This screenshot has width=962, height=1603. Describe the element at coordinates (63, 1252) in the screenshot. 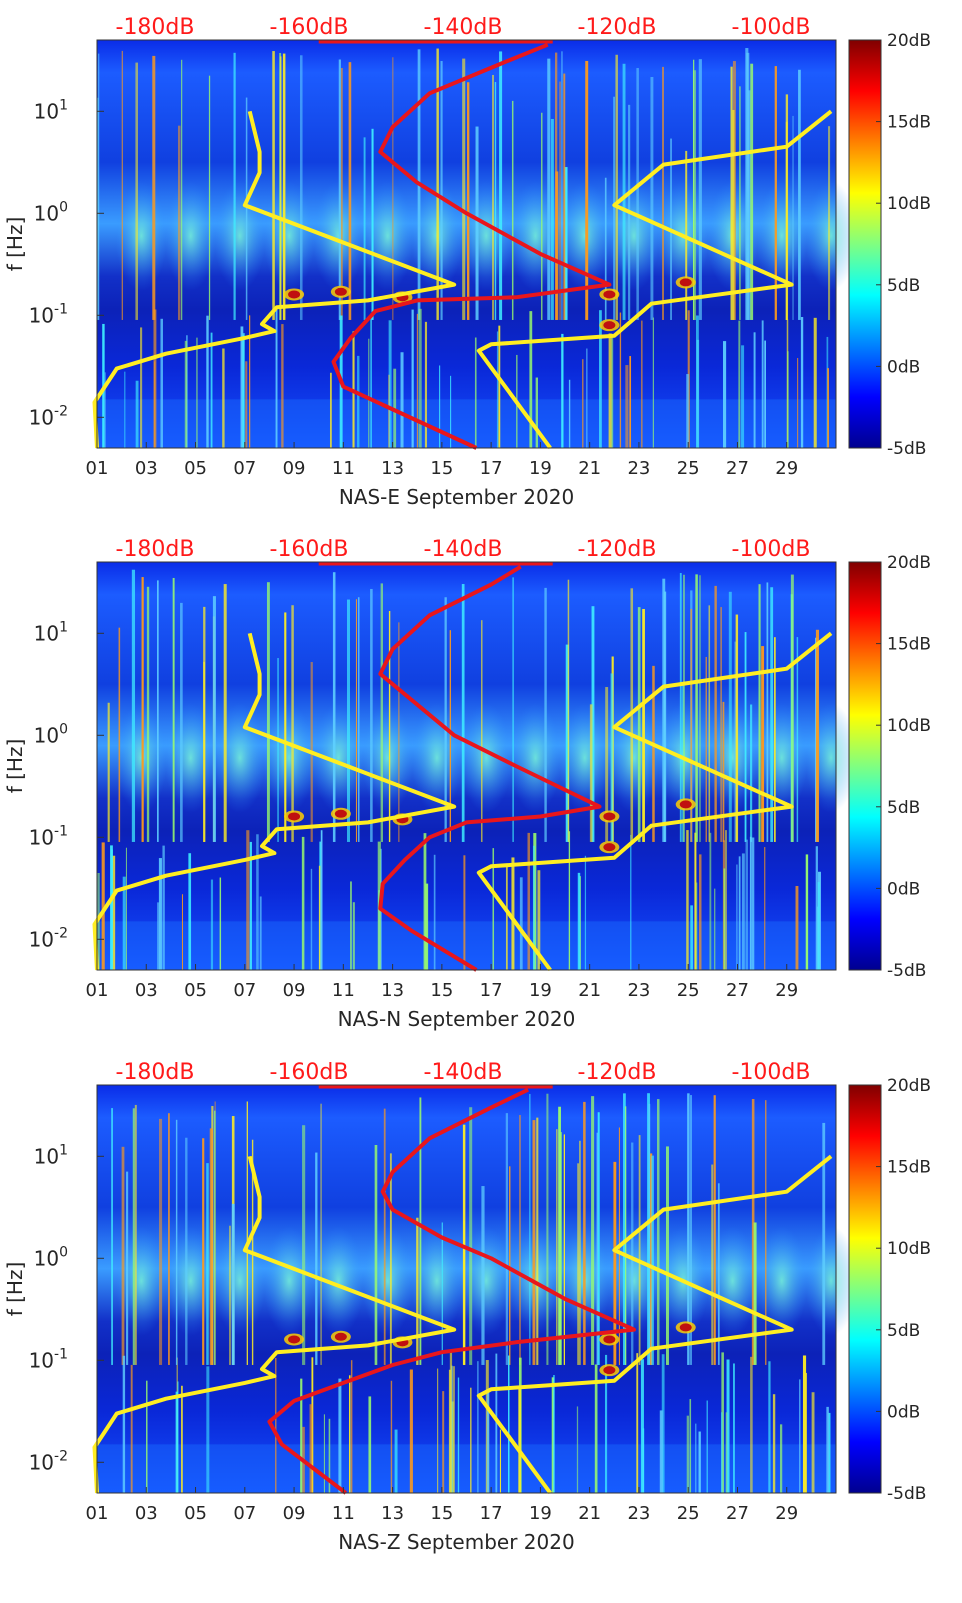

I see `y-tick-exponent: 0` at that location.